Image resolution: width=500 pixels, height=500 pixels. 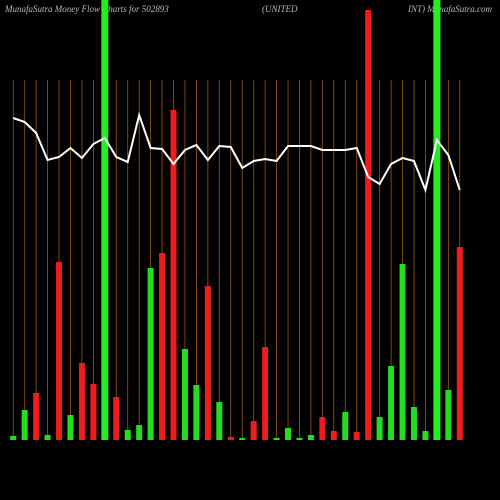 I want to click on chart-title: (UNITED, so click(x=280, y=9).